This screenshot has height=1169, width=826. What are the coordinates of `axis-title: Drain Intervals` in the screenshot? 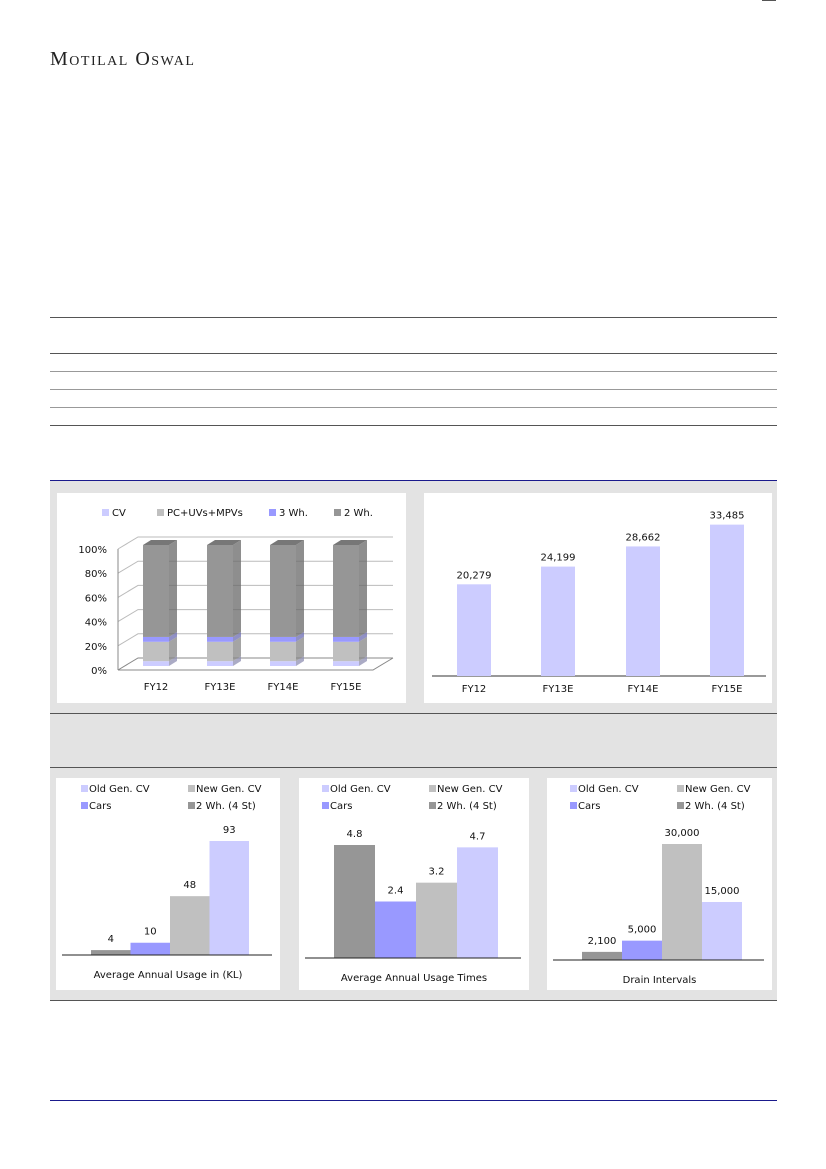 It's located at (660, 980).